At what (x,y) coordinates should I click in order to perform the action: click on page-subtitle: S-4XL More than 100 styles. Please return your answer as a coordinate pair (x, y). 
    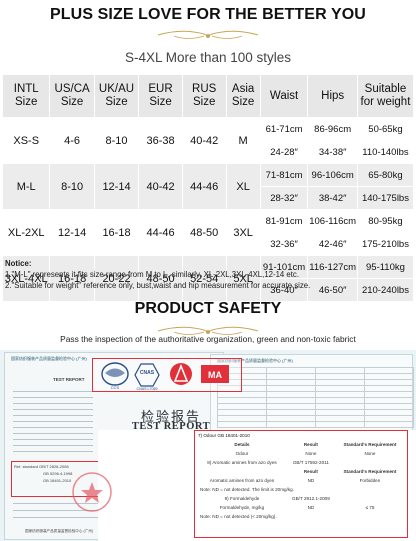
    Looking at the image, I should click on (208, 57).